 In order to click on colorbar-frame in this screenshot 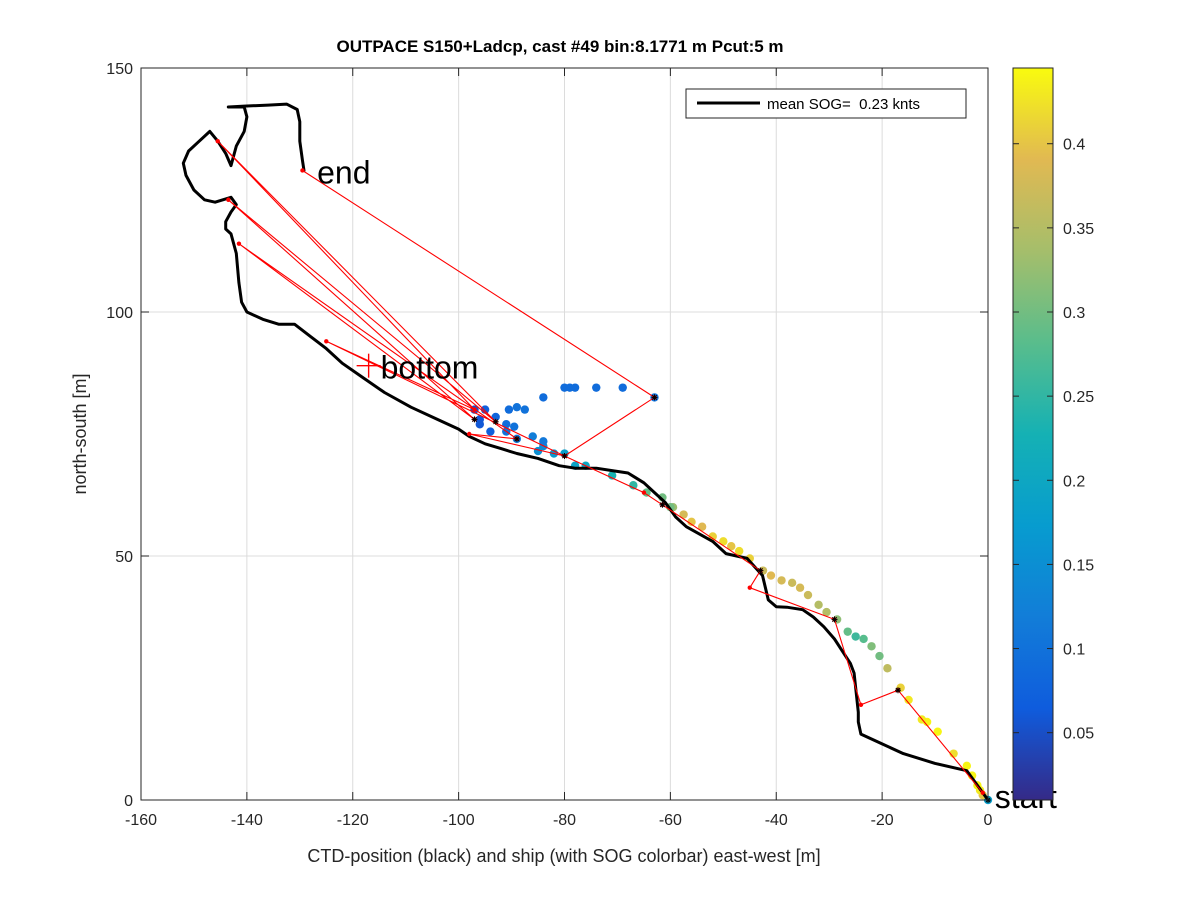, I will do `click(1033, 434)`.